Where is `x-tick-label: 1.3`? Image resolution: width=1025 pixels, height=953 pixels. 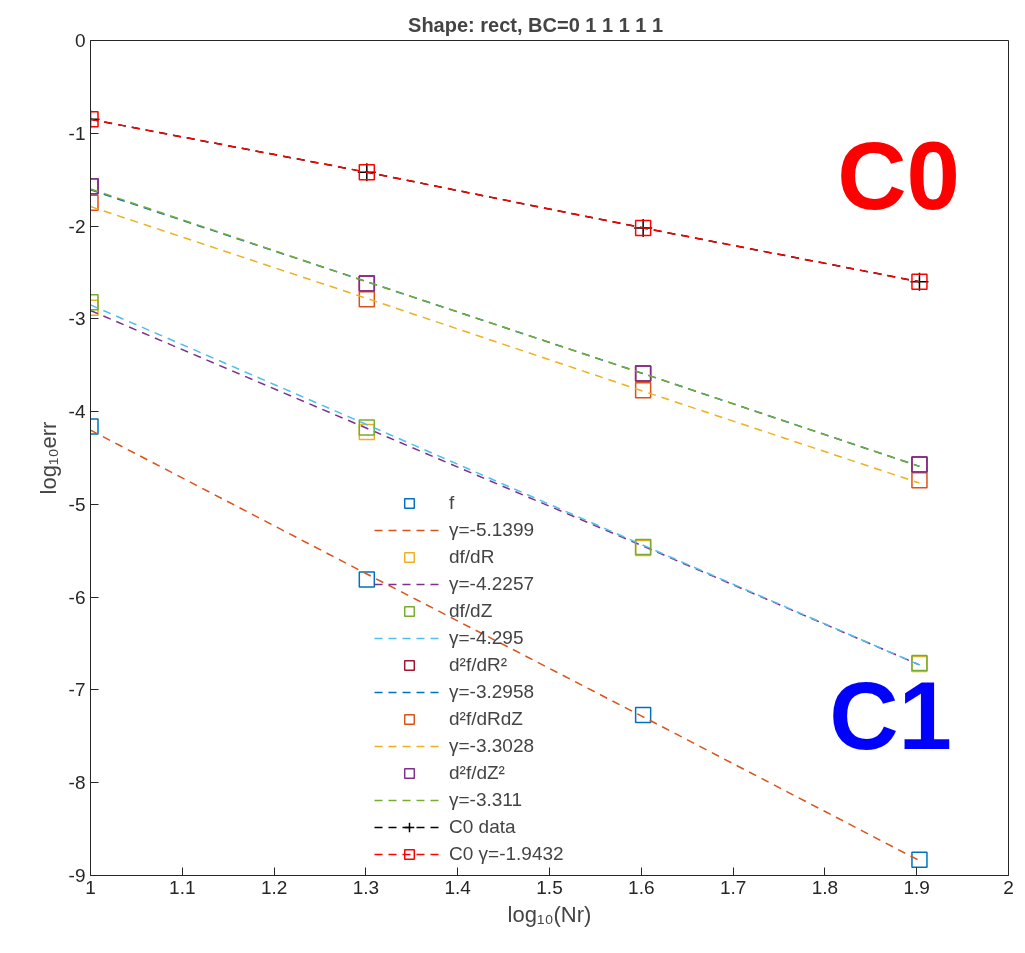 x-tick-label: 1.3 is located at coordinates (366, 887).